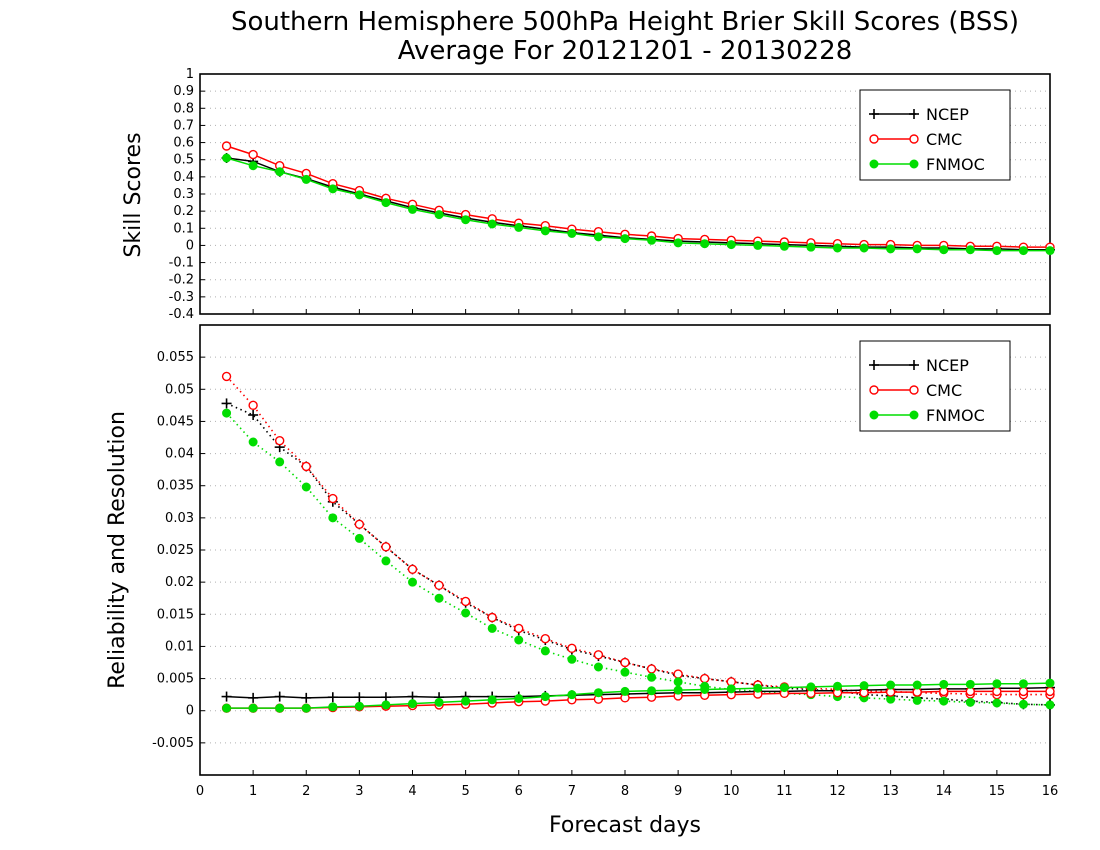 The image size is (1100, 850). I want to click on y-tick-label: 0.5, so click(183, 160).